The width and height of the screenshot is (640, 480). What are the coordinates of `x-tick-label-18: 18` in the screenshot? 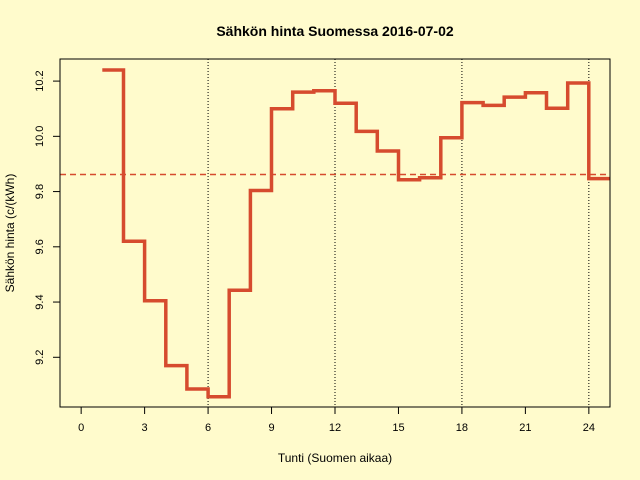 It's located at (462, 428).